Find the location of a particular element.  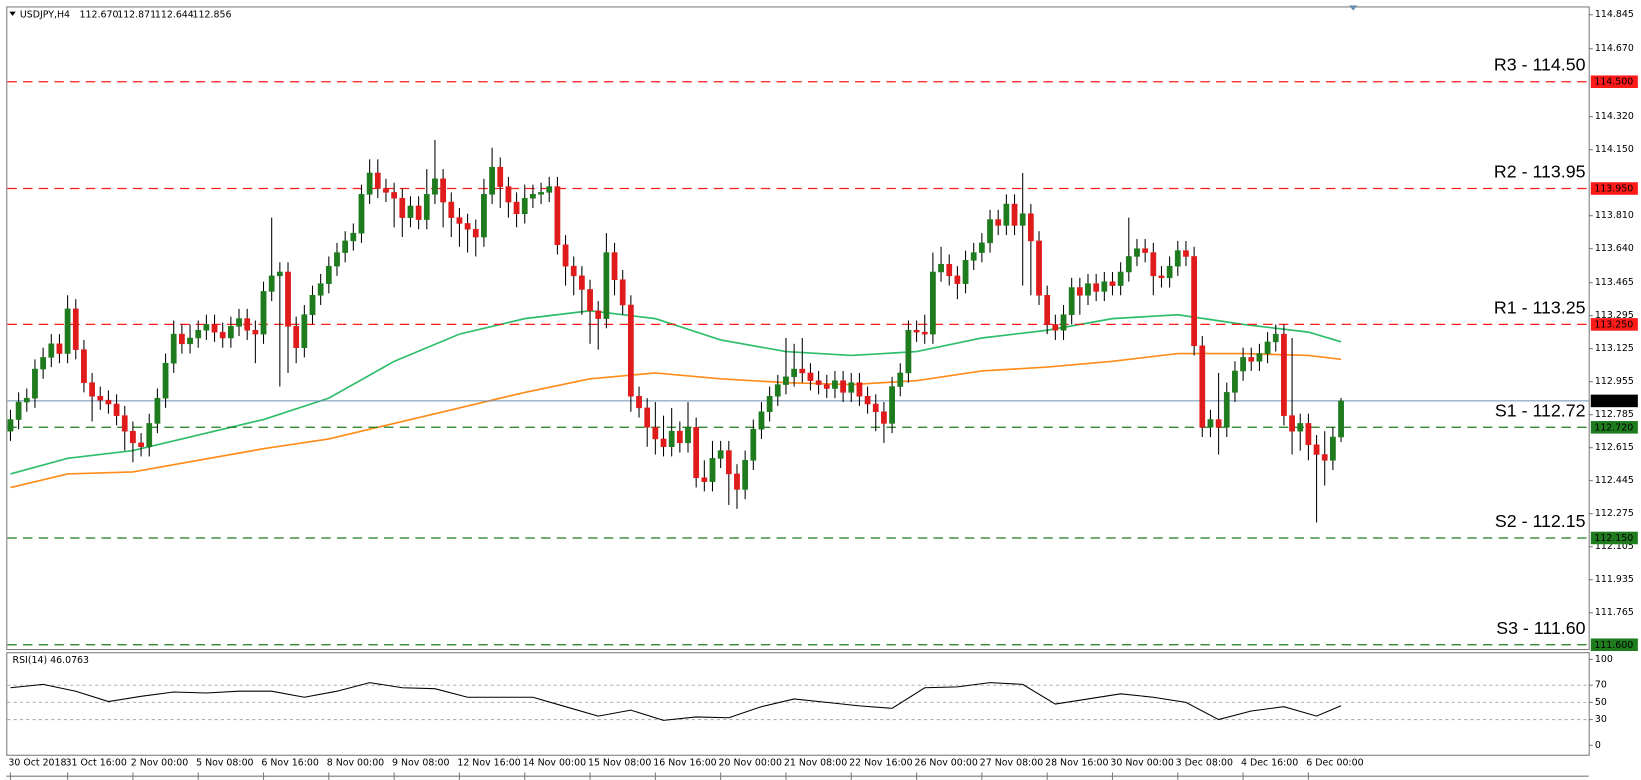

level-price-label: 113.250 is located at coordinates (1613, 324).